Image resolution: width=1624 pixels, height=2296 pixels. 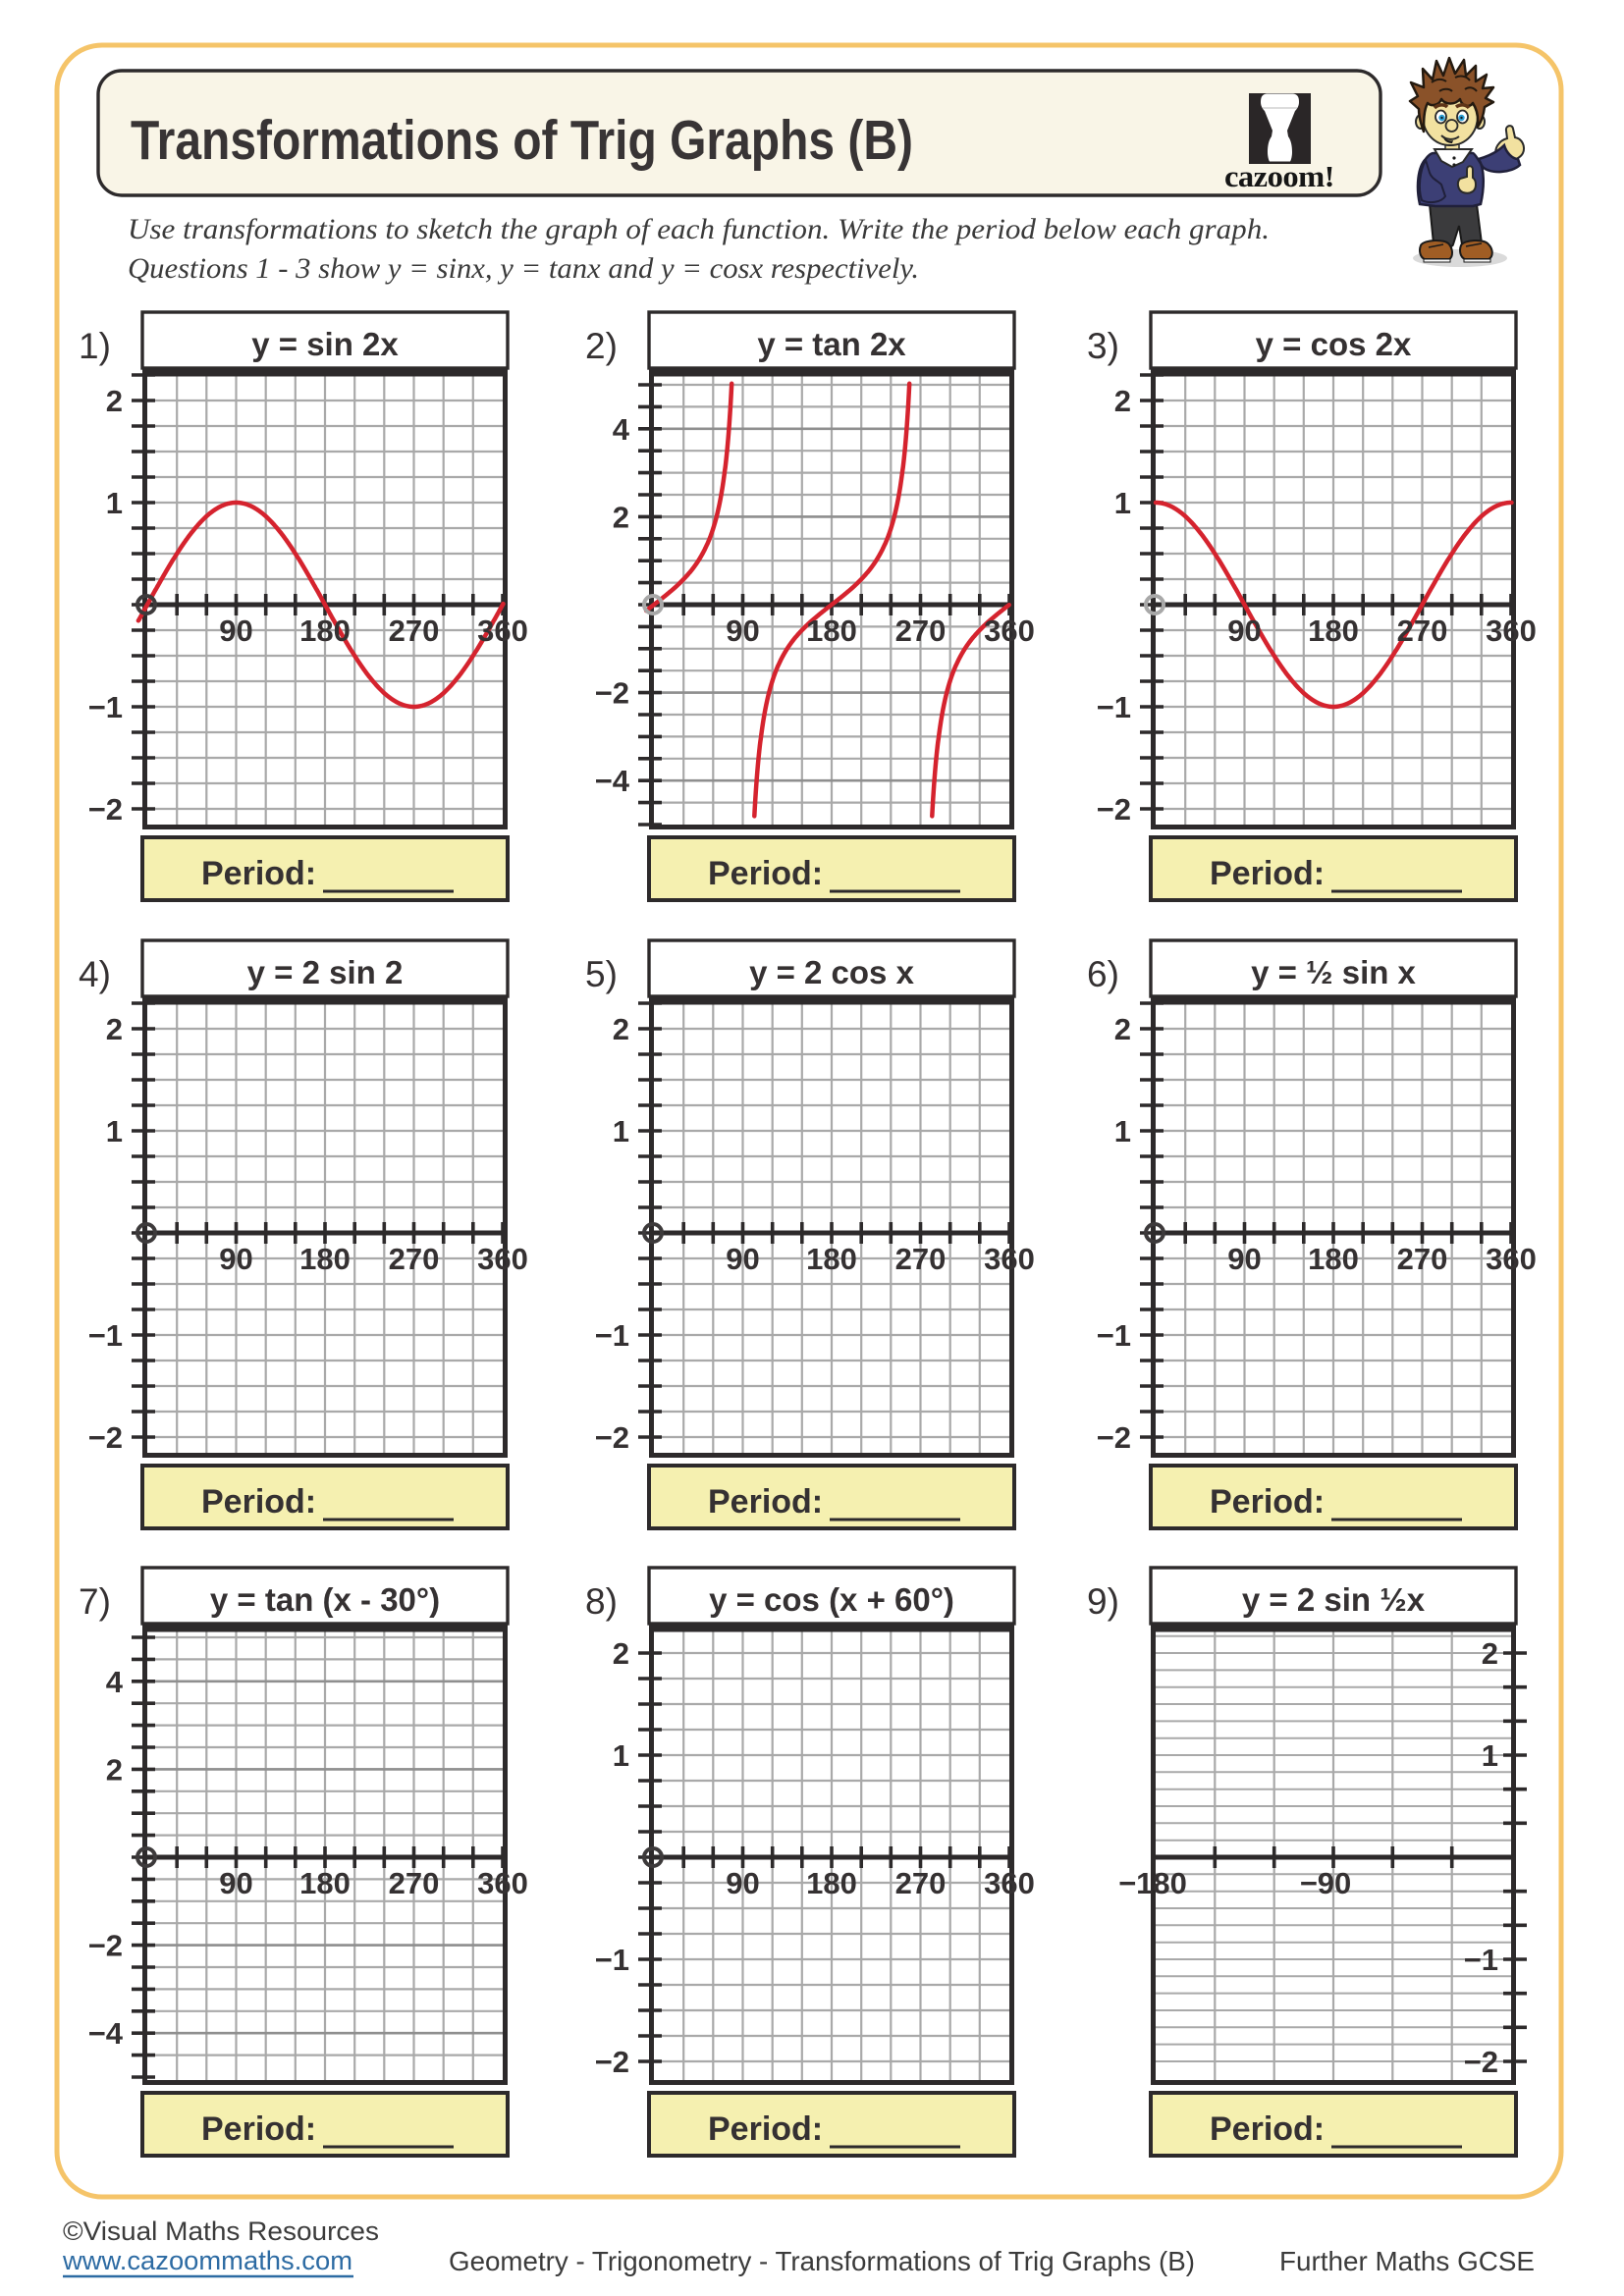 I want to click on svg-text: www.cazoommaths.com, so click(x=207, y=2261).